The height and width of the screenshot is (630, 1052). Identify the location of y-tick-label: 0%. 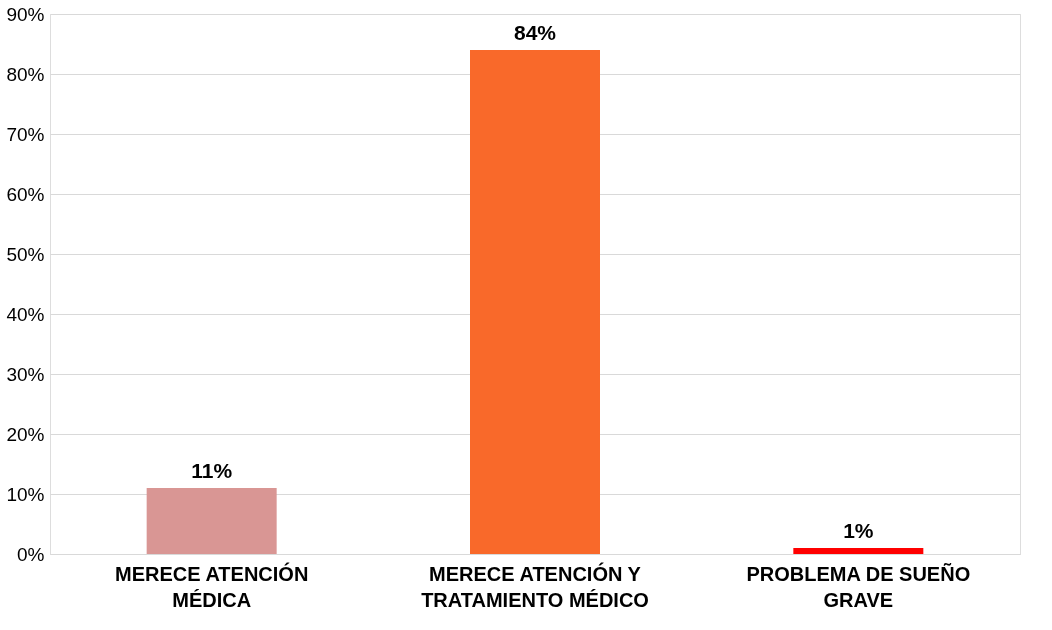
(31, 554).